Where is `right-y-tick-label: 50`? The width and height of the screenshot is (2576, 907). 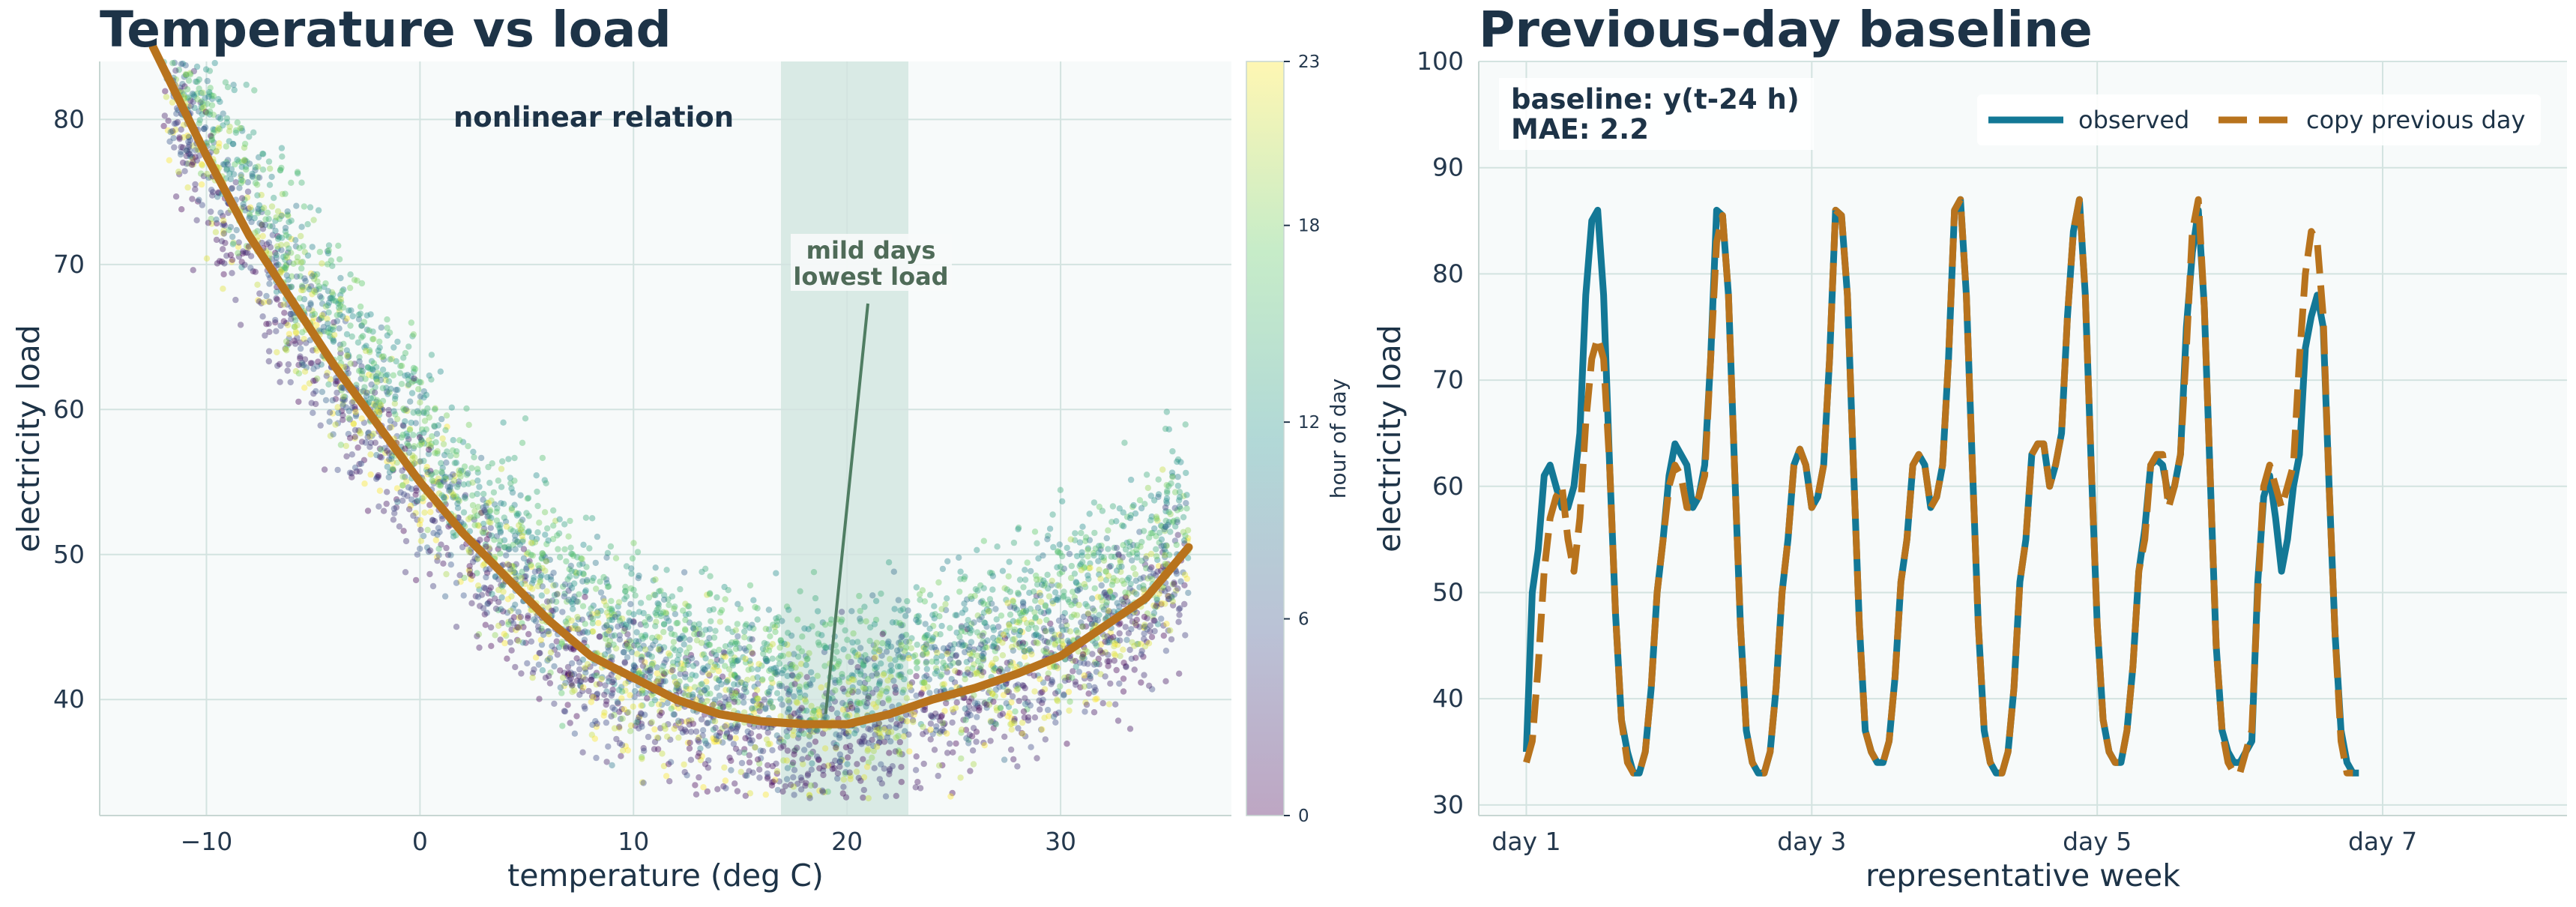
right-y-tick-label: 50 is located at coordinates (1448, 591).